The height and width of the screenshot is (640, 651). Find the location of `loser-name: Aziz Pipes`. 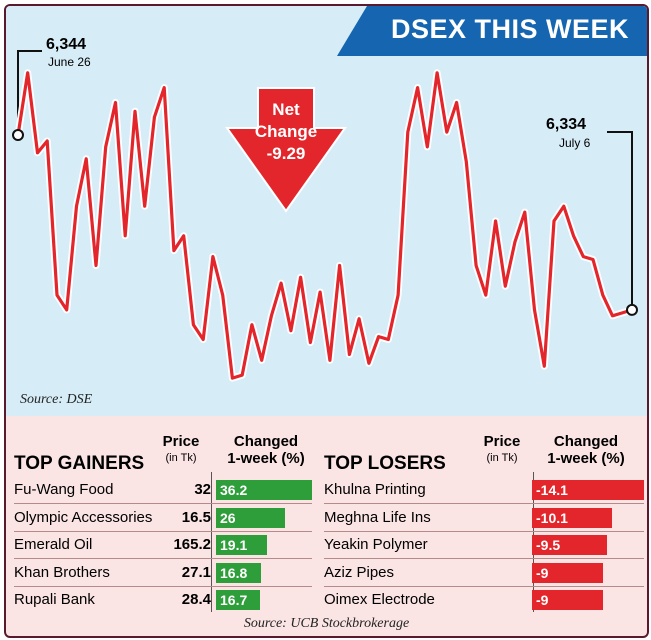

loser-name: Aziz Pipes is located at coordinates (359, 572).